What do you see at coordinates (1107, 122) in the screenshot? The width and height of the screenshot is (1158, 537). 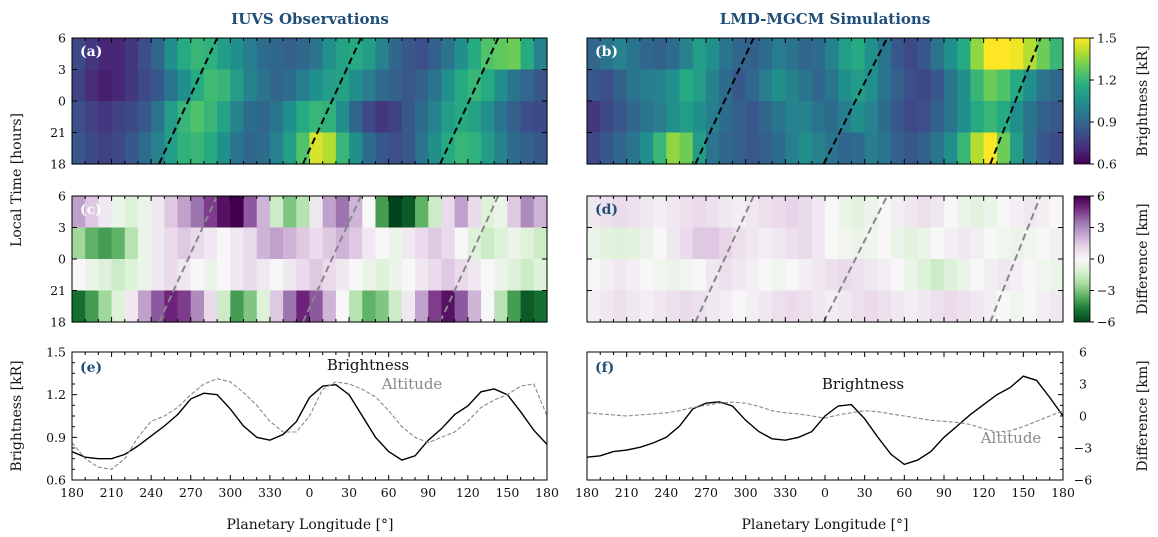 I see `colorbar-tick-label-brightness: 0.9` at bounding box center [1107, 122].